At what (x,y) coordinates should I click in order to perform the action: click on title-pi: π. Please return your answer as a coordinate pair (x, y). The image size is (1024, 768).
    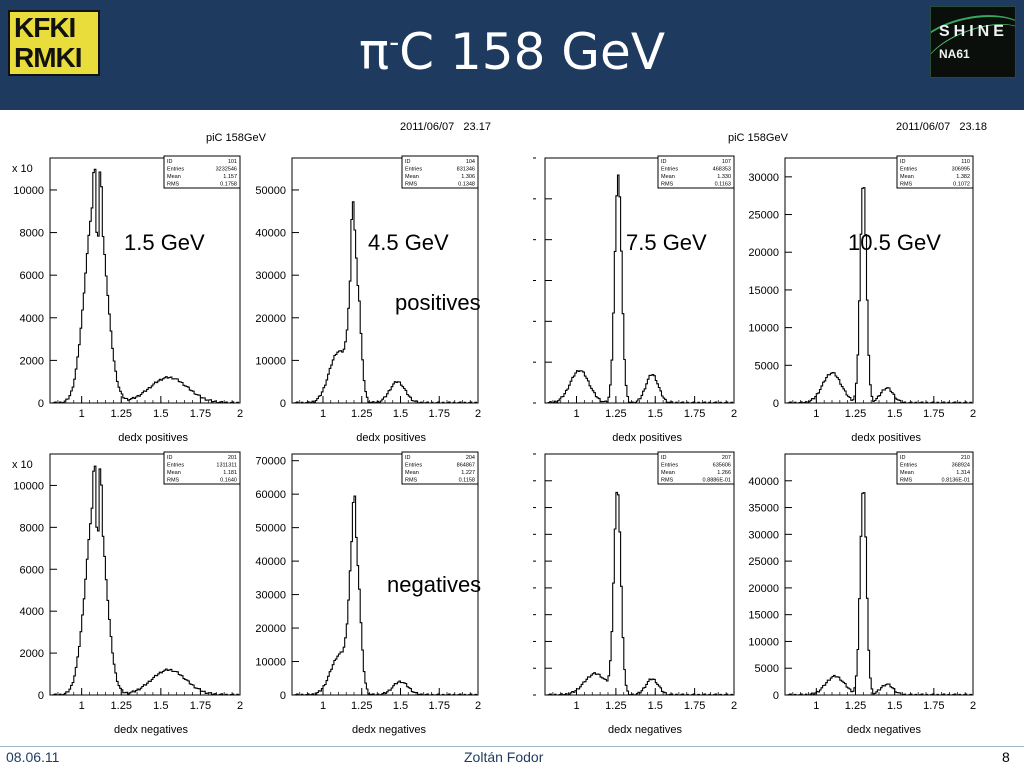
    Looking at the image, I should click on (374, 52).